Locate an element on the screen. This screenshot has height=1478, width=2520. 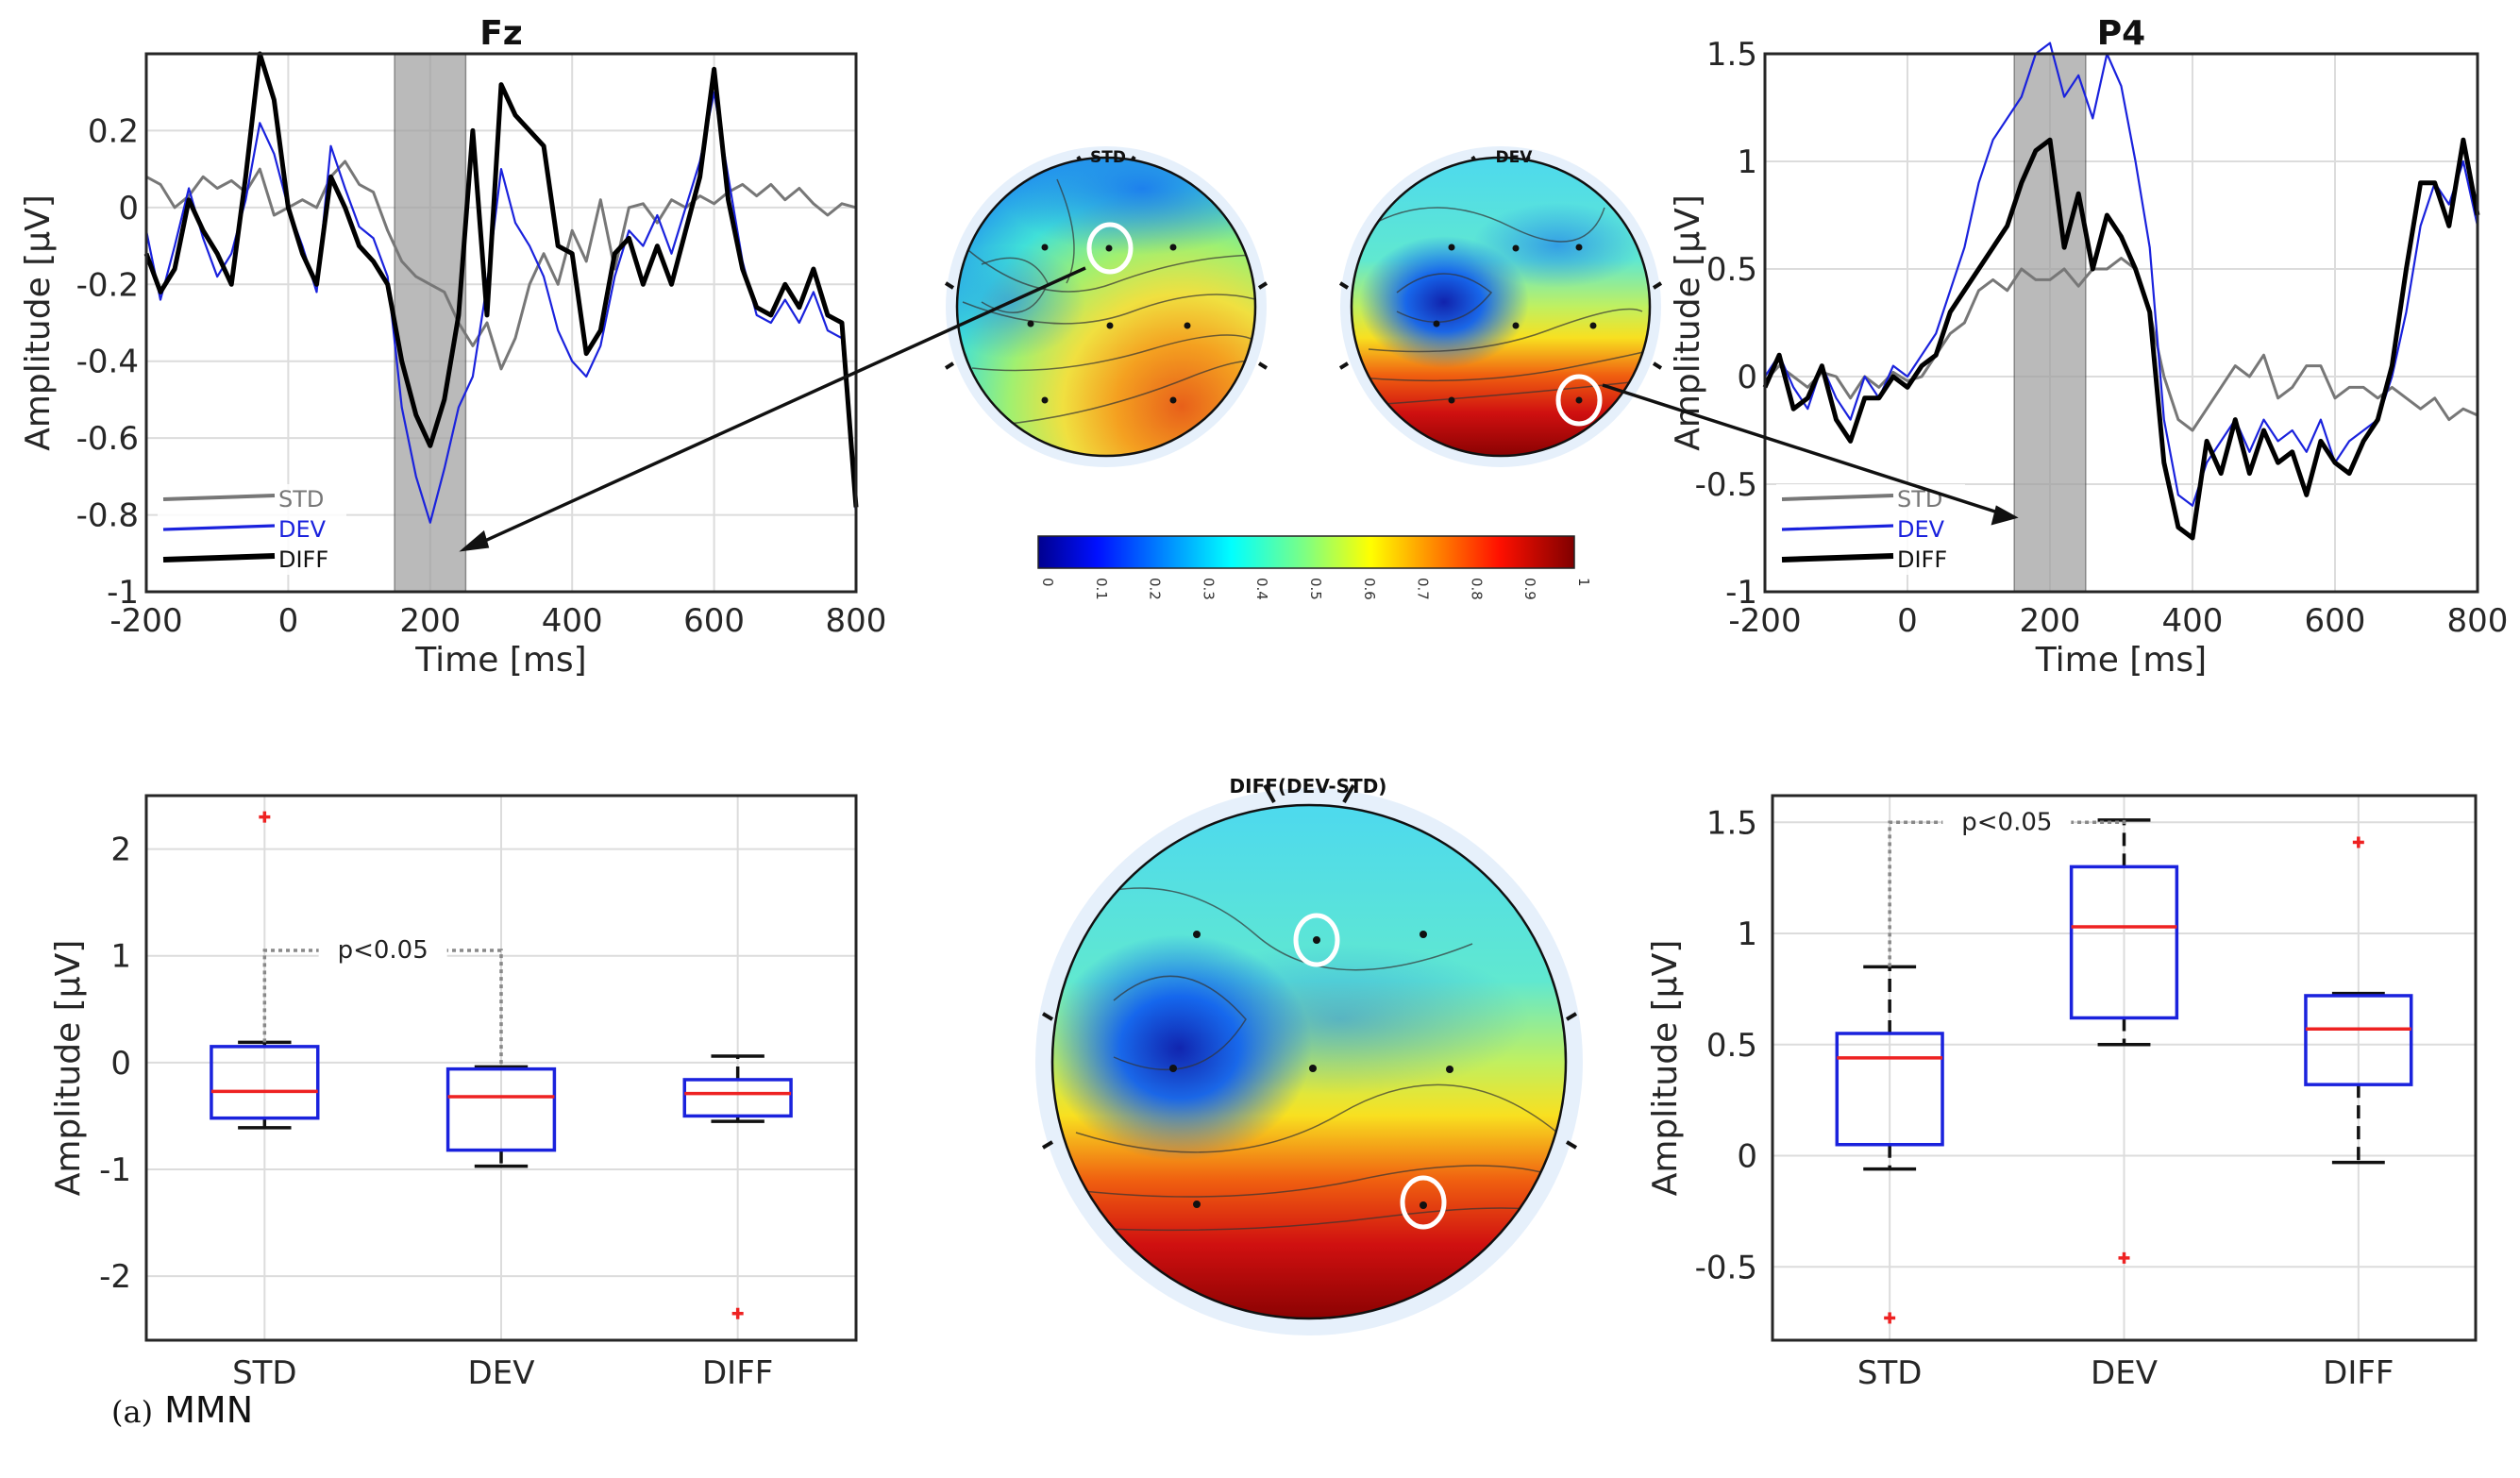
p4-box-box-diff is located at coordinates (2358, 1001).